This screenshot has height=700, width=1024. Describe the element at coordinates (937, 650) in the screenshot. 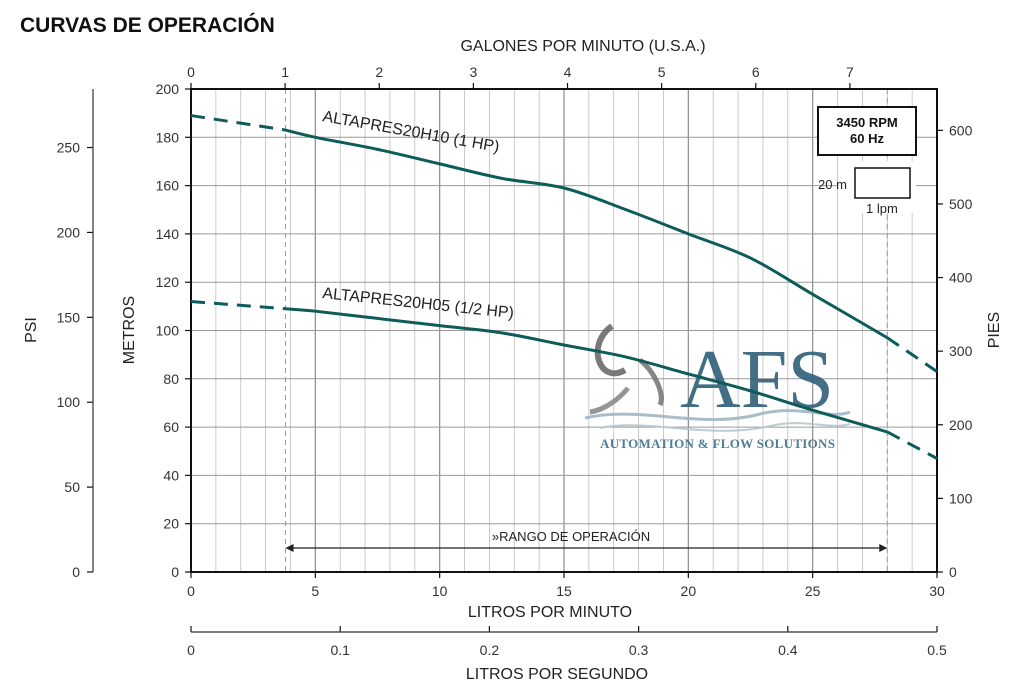

I see `lps-tick-label: 0.5` at that location.